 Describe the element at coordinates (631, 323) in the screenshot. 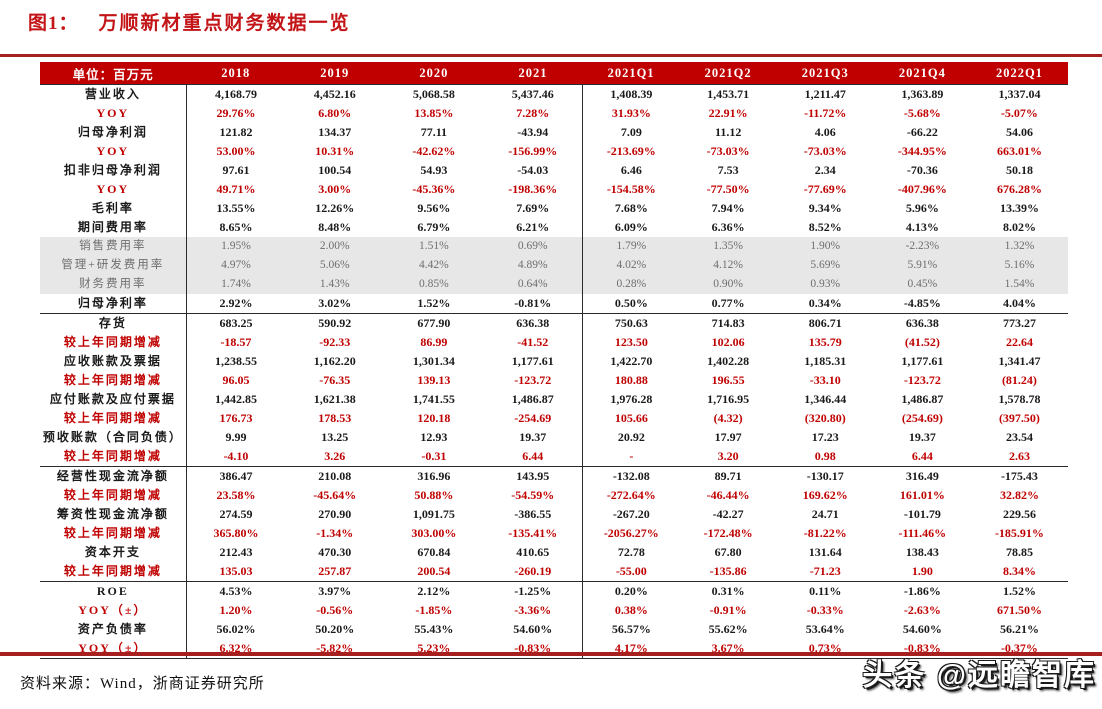

I see `cell: 750.63` at that location.